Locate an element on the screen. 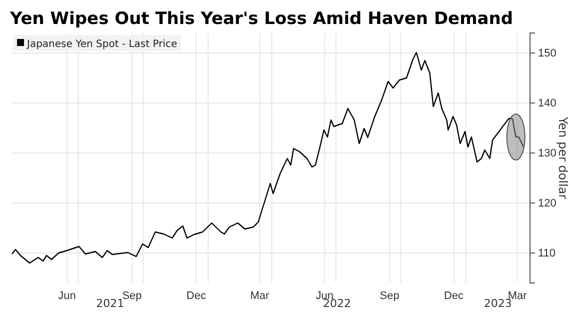 This screenshot has height=331, width=574. y-tick-label: 130 is located at coordinates (547, 154).